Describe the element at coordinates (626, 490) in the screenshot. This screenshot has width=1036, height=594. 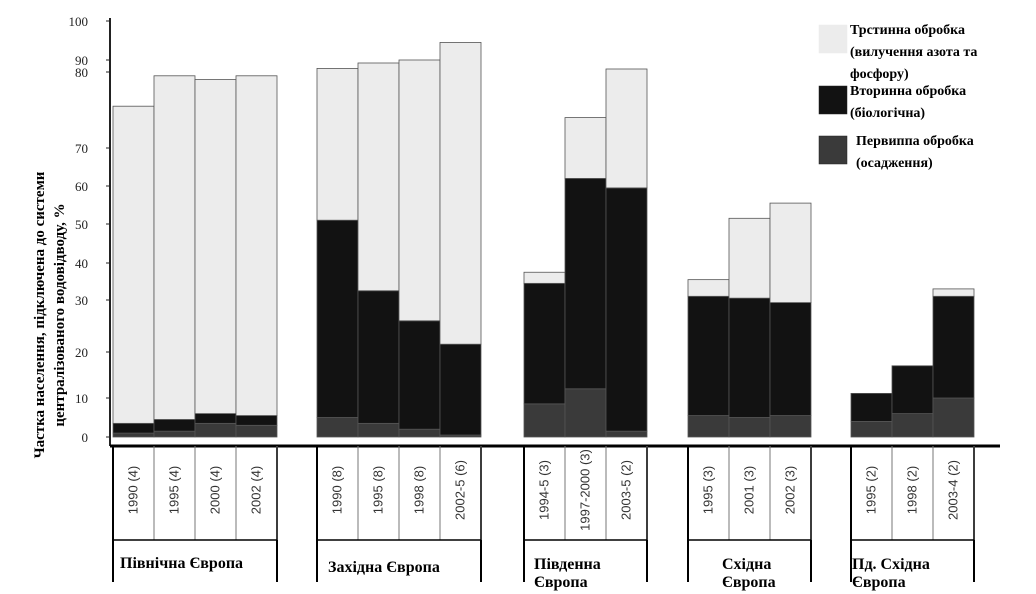
I see `category-label: 2003-5 (2)` at that location.